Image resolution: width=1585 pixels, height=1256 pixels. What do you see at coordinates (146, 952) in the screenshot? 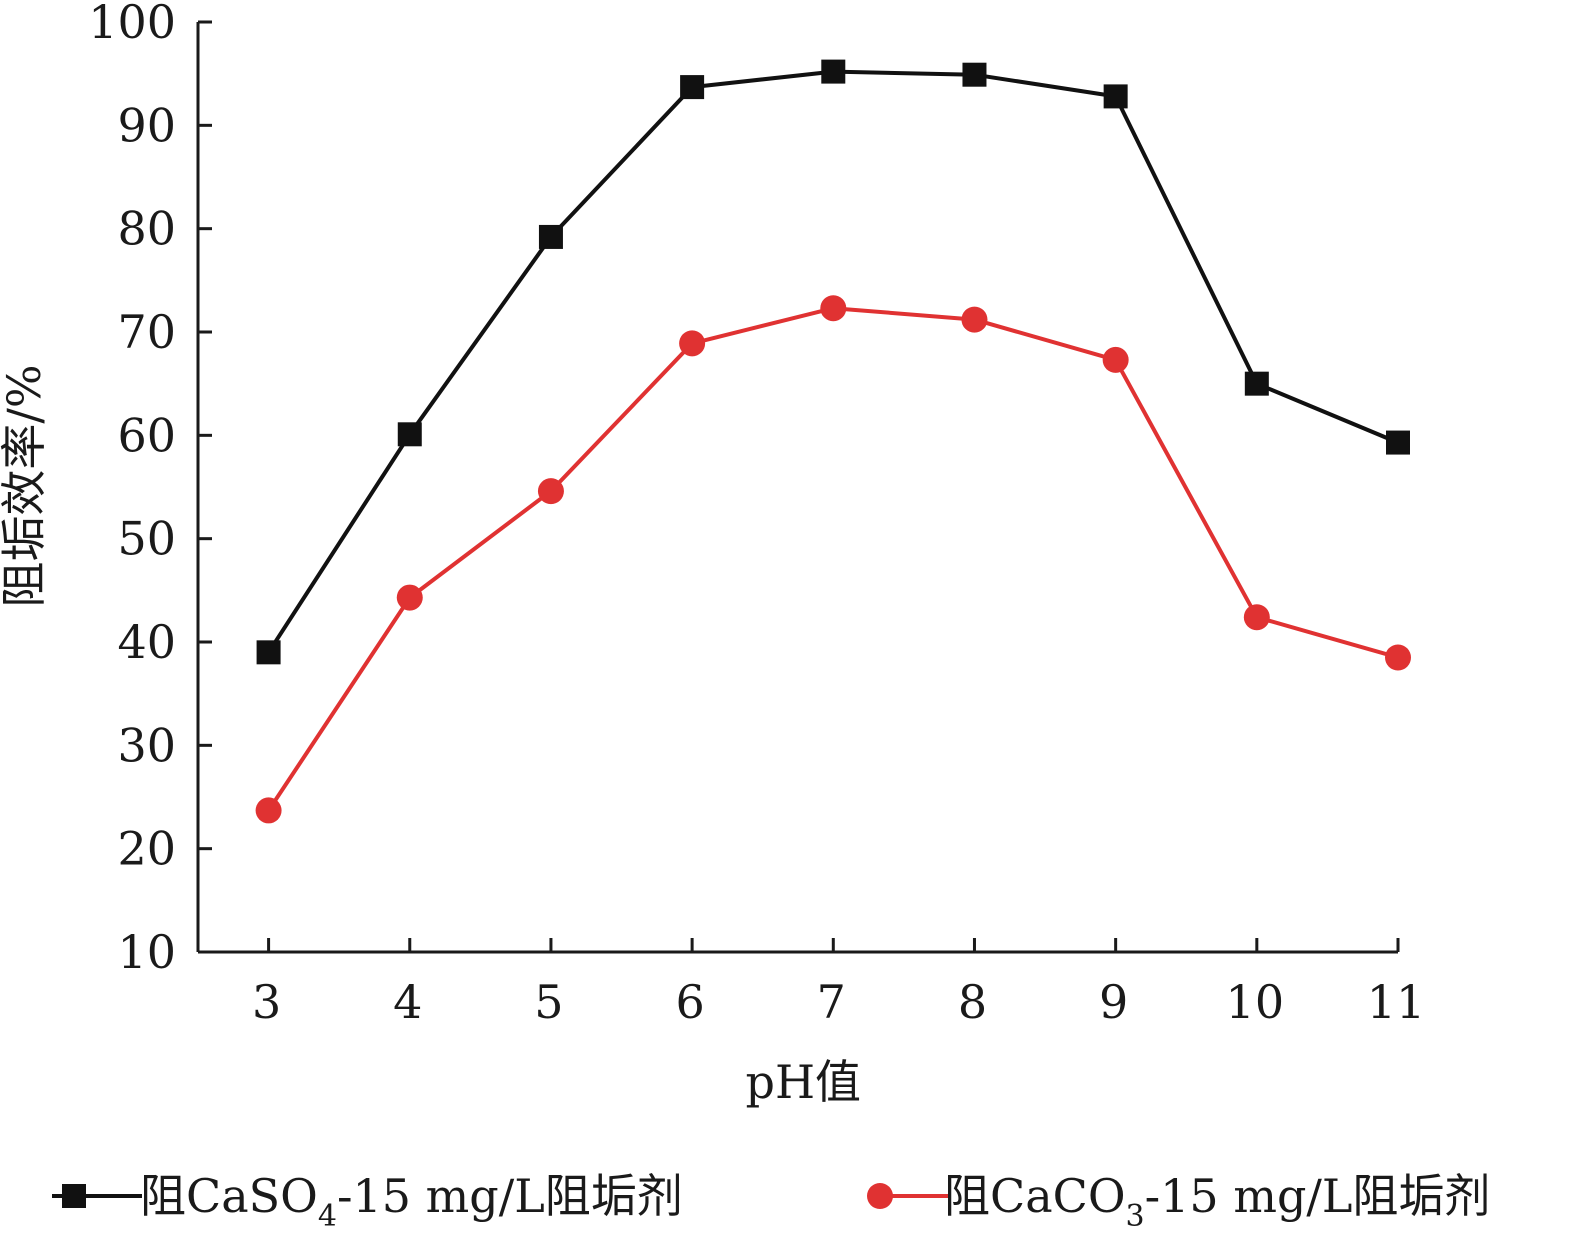
I see `y-tick-label: 10` at bounding box center [146, 952].